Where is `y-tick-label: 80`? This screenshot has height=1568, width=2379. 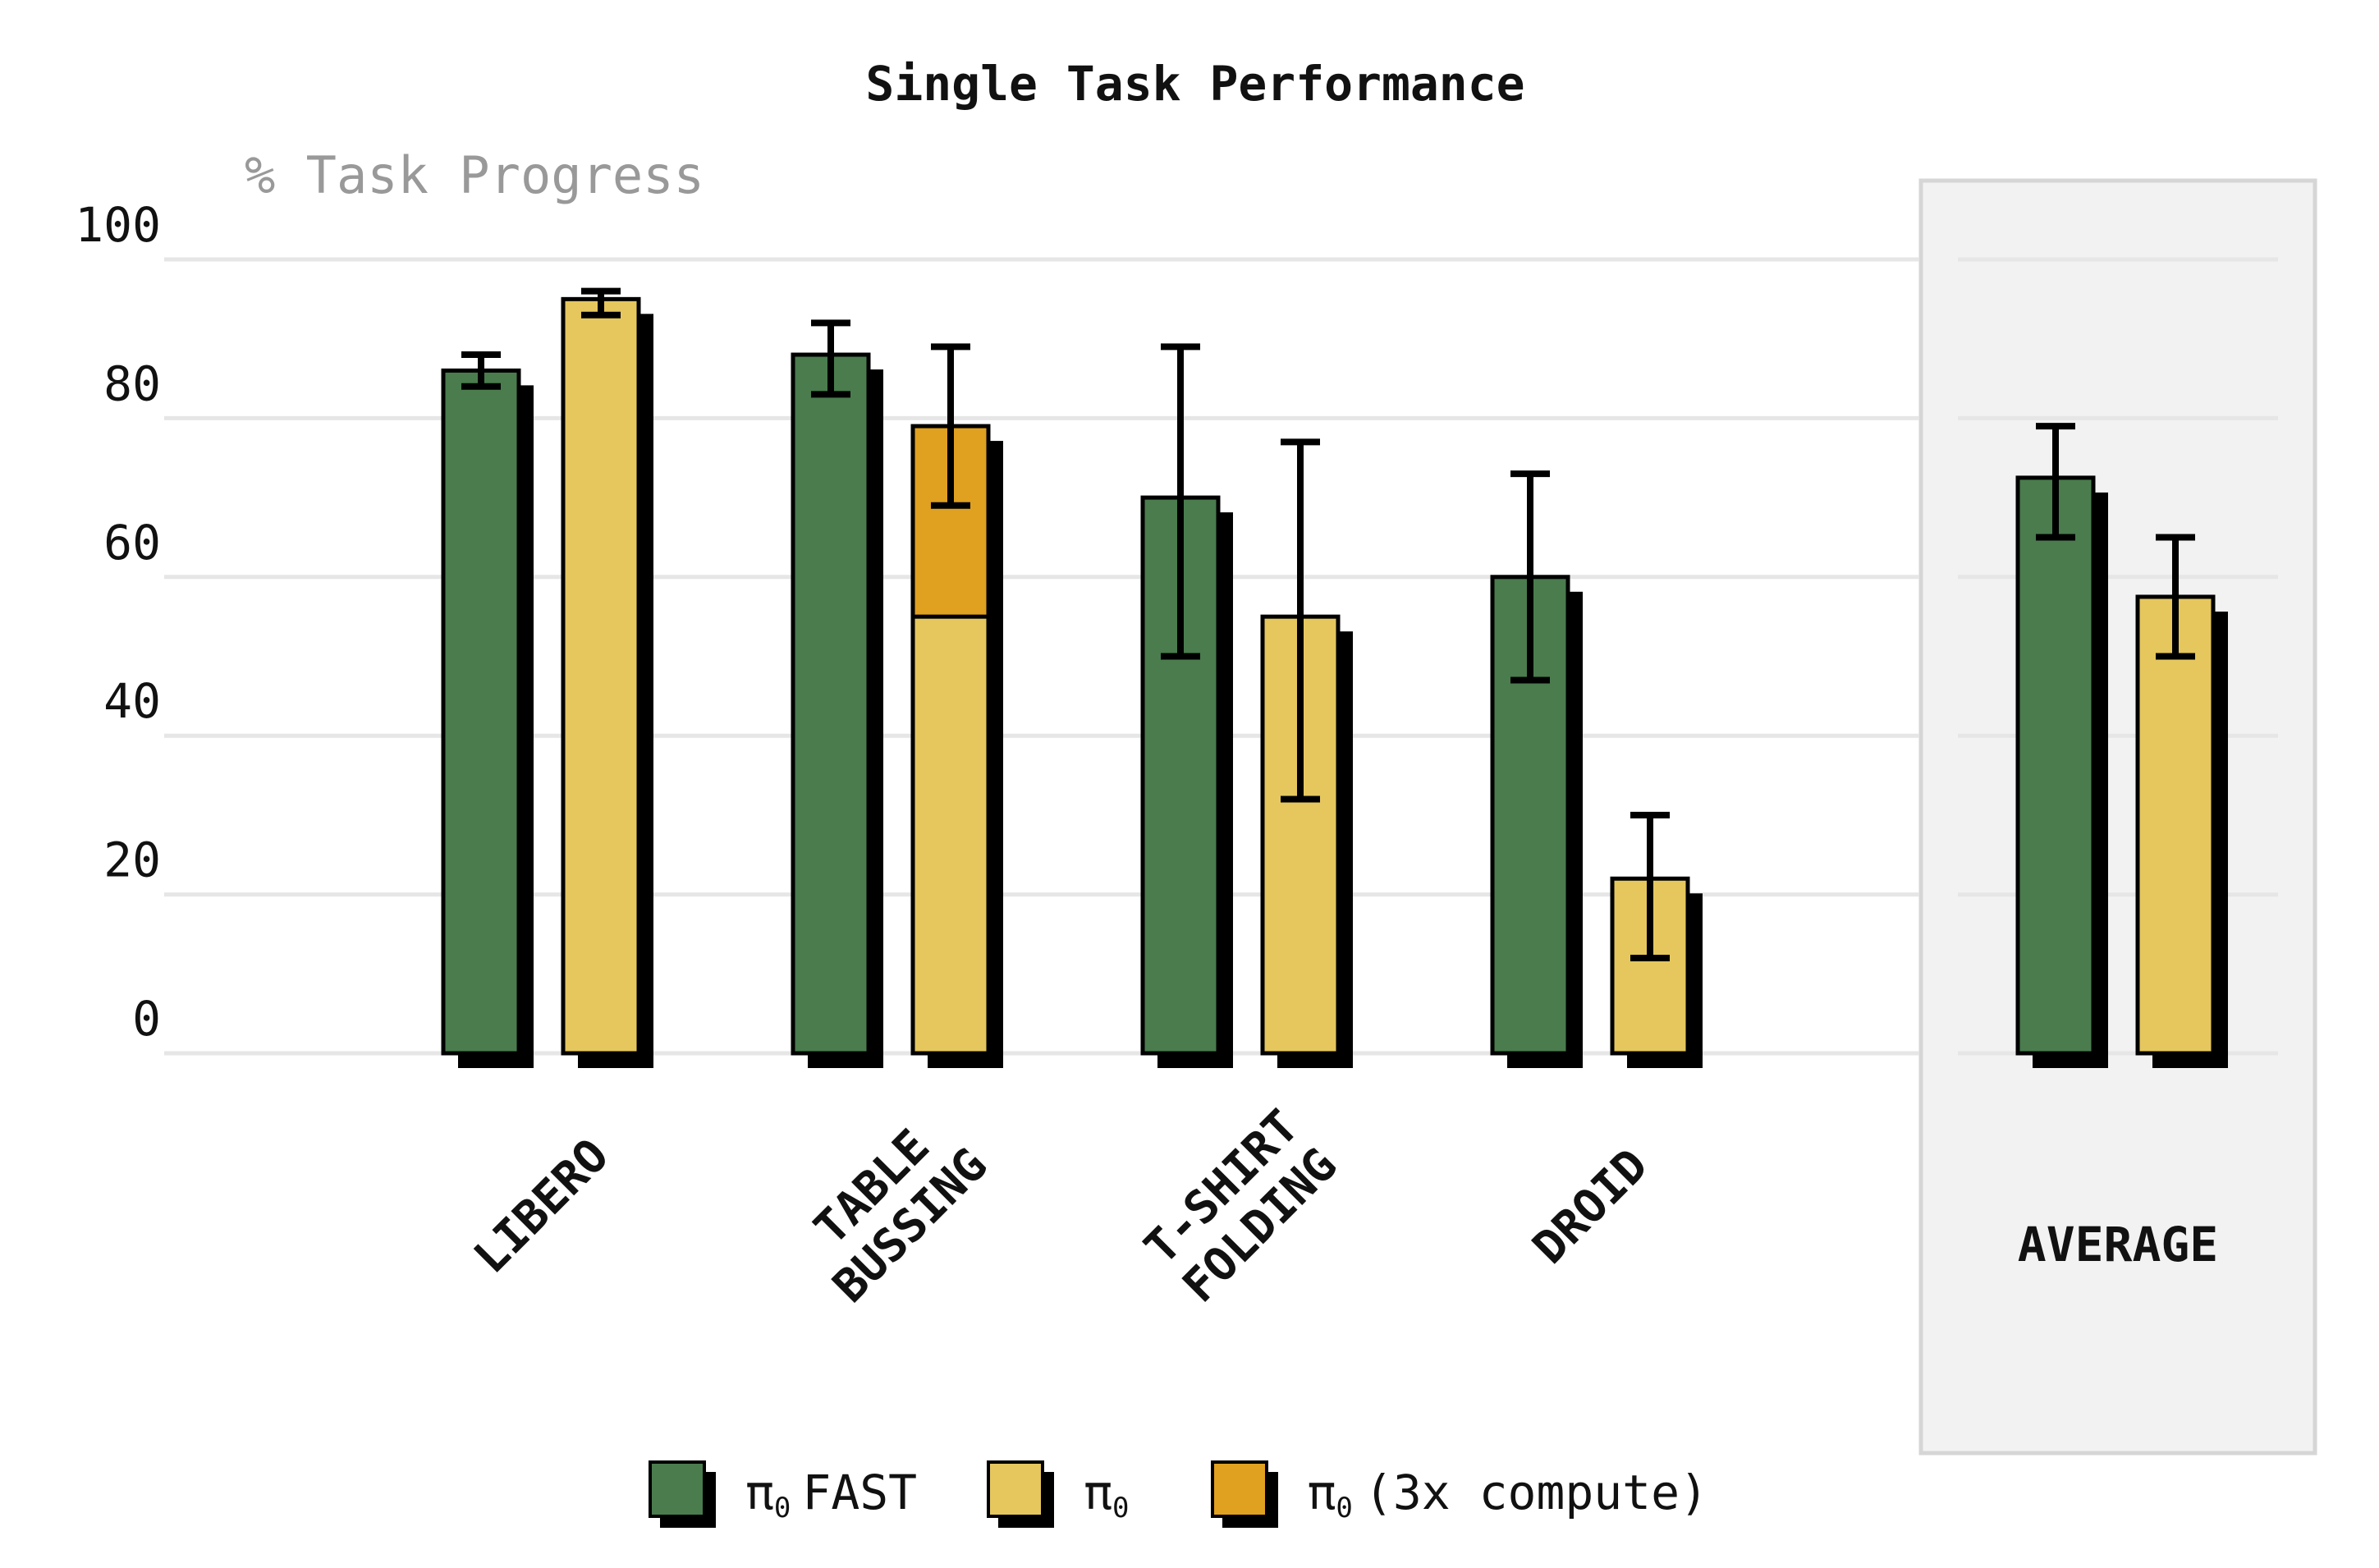 y-tick-label: 80 is located at coordinates (132, 383).